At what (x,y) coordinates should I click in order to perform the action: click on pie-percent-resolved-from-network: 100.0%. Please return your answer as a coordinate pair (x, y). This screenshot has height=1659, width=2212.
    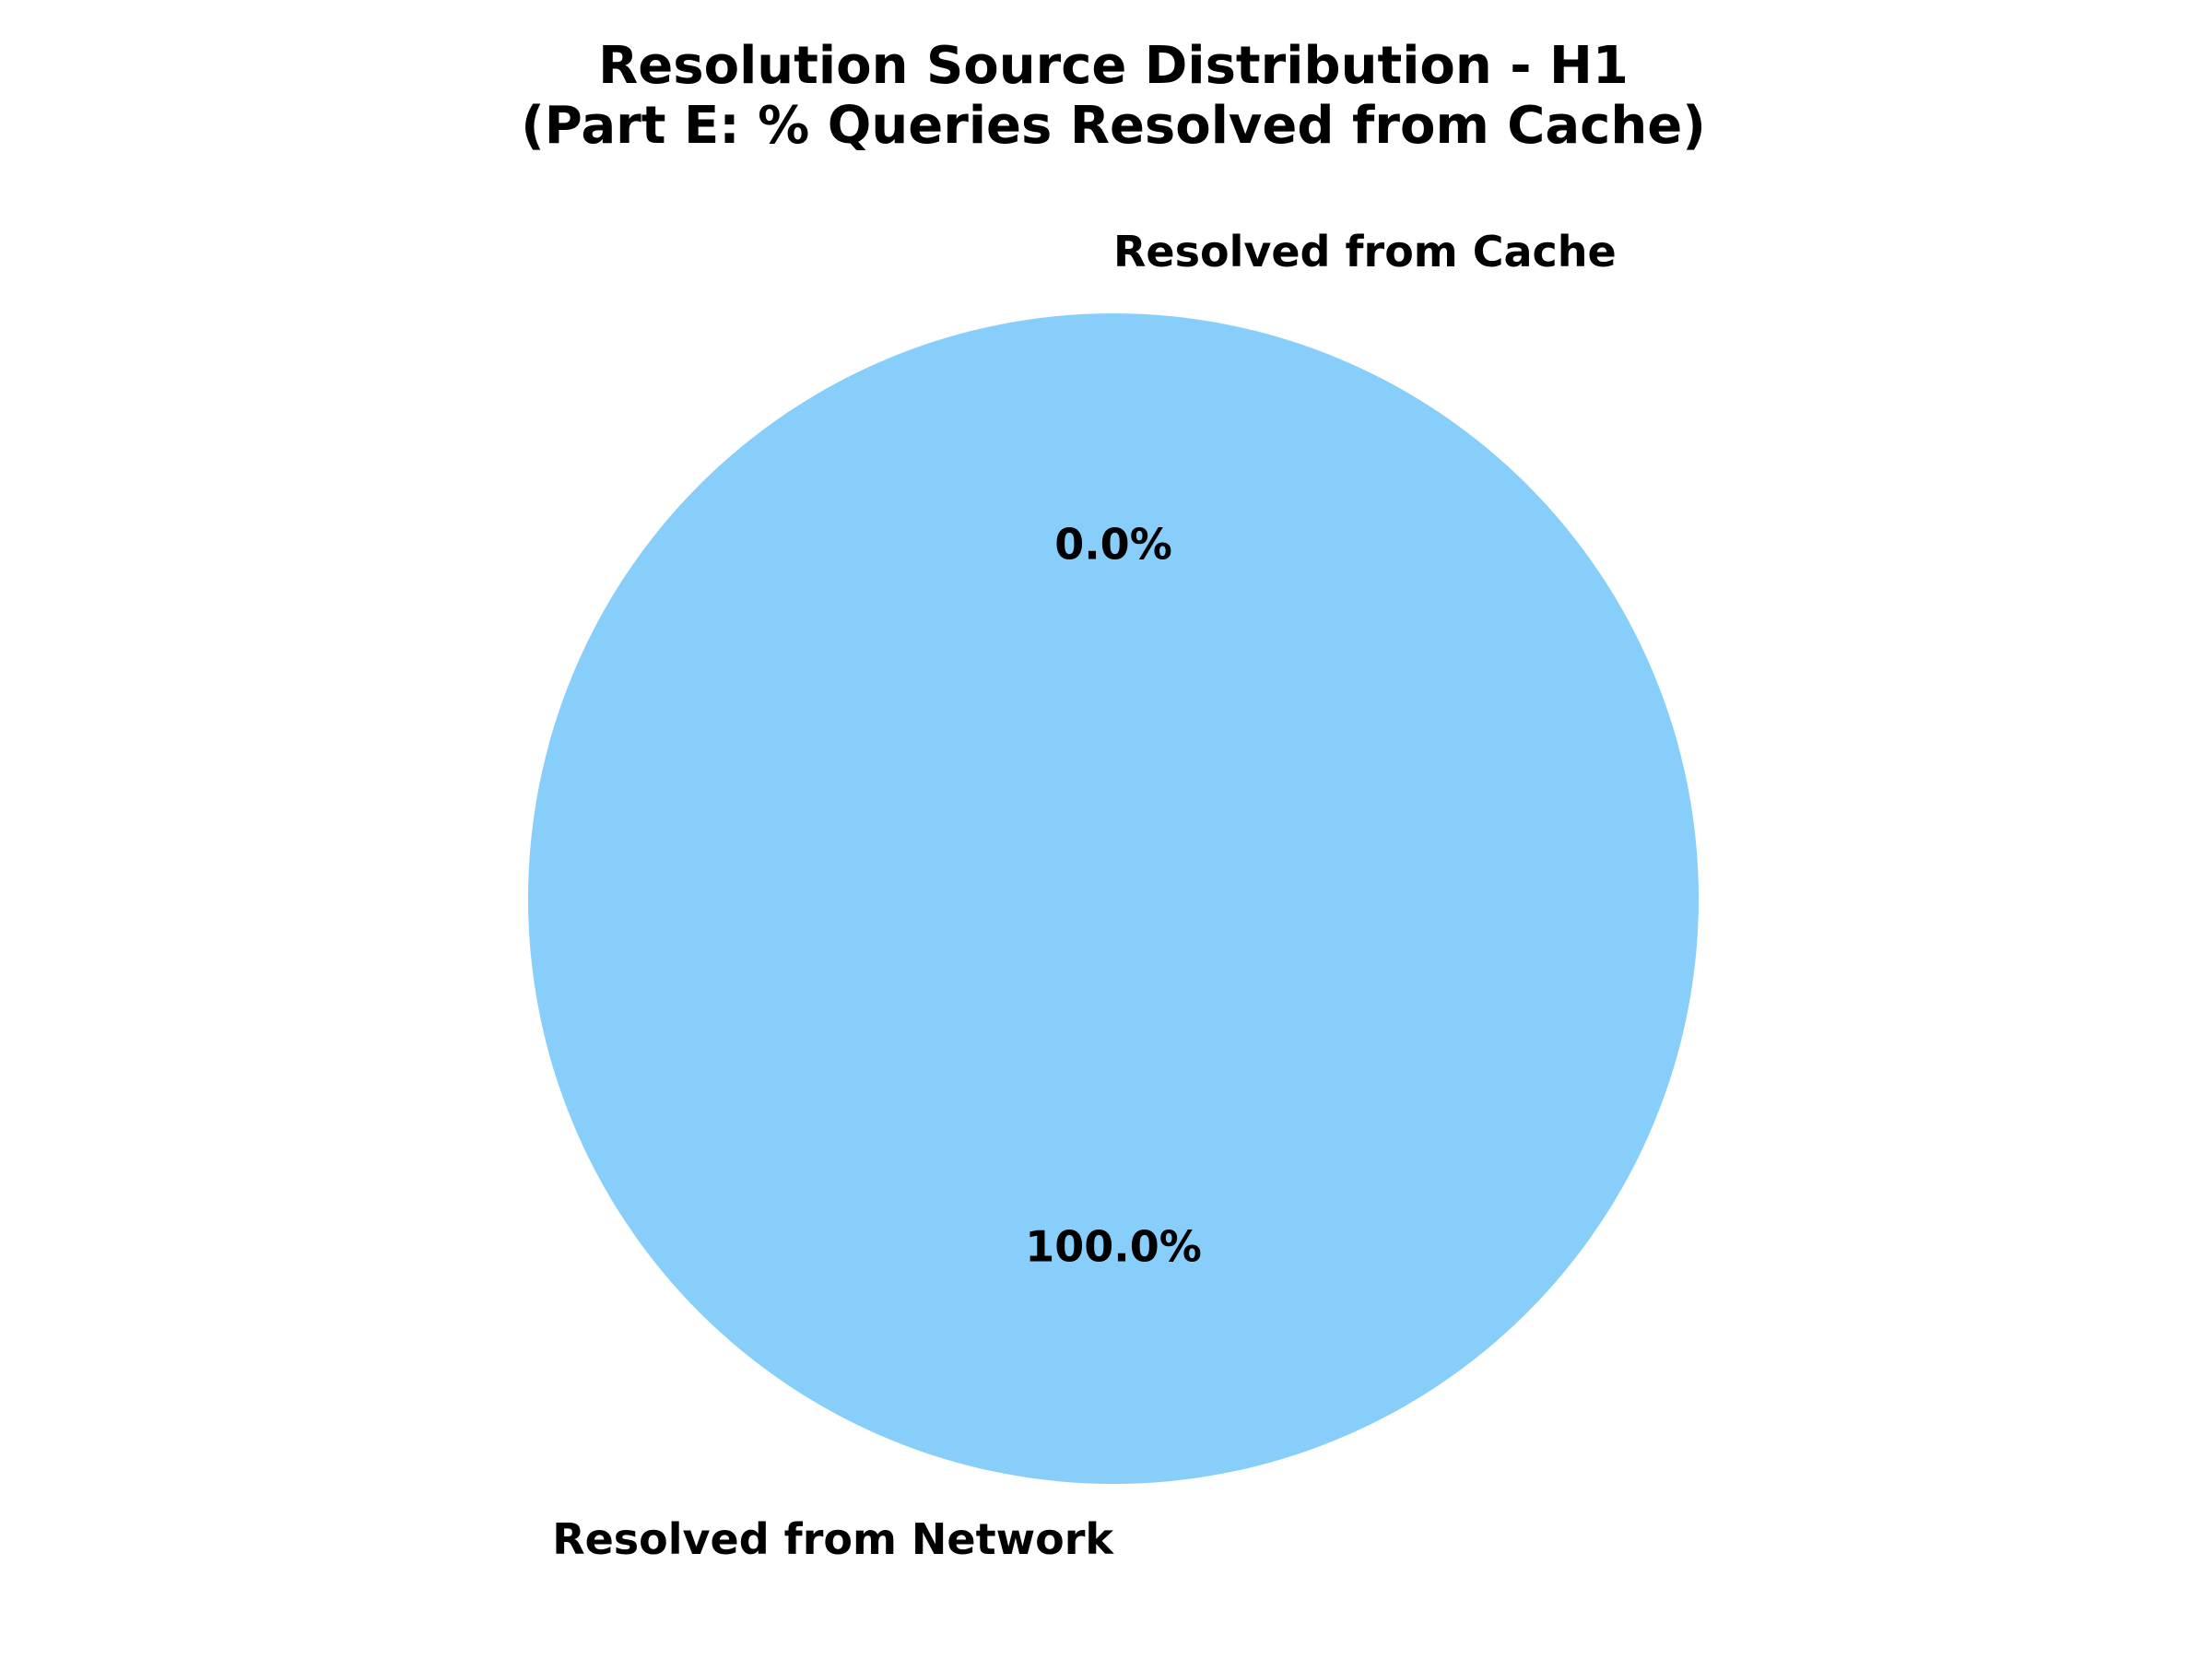
    Looking at the image, I should click on (1113, 1247).